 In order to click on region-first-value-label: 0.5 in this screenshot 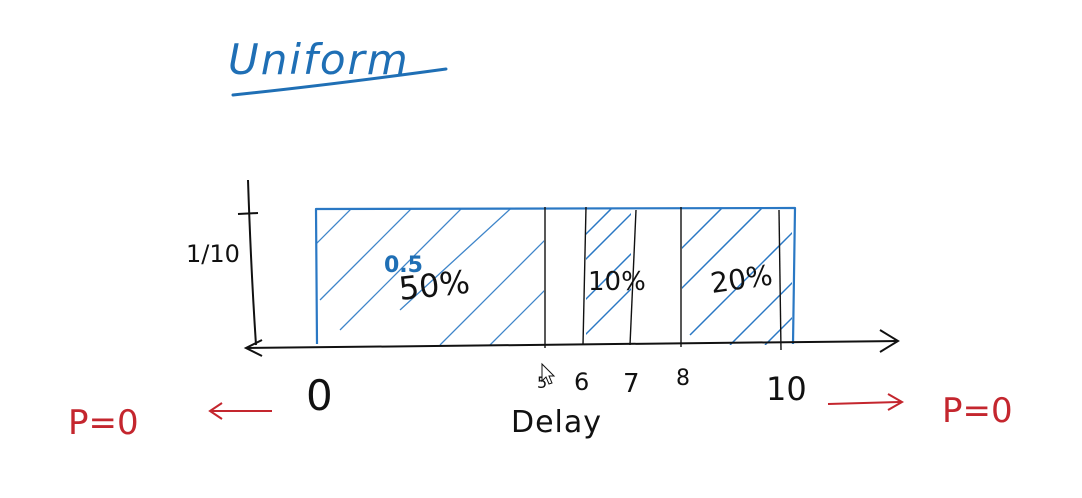, I will do `click(403, 265)`.